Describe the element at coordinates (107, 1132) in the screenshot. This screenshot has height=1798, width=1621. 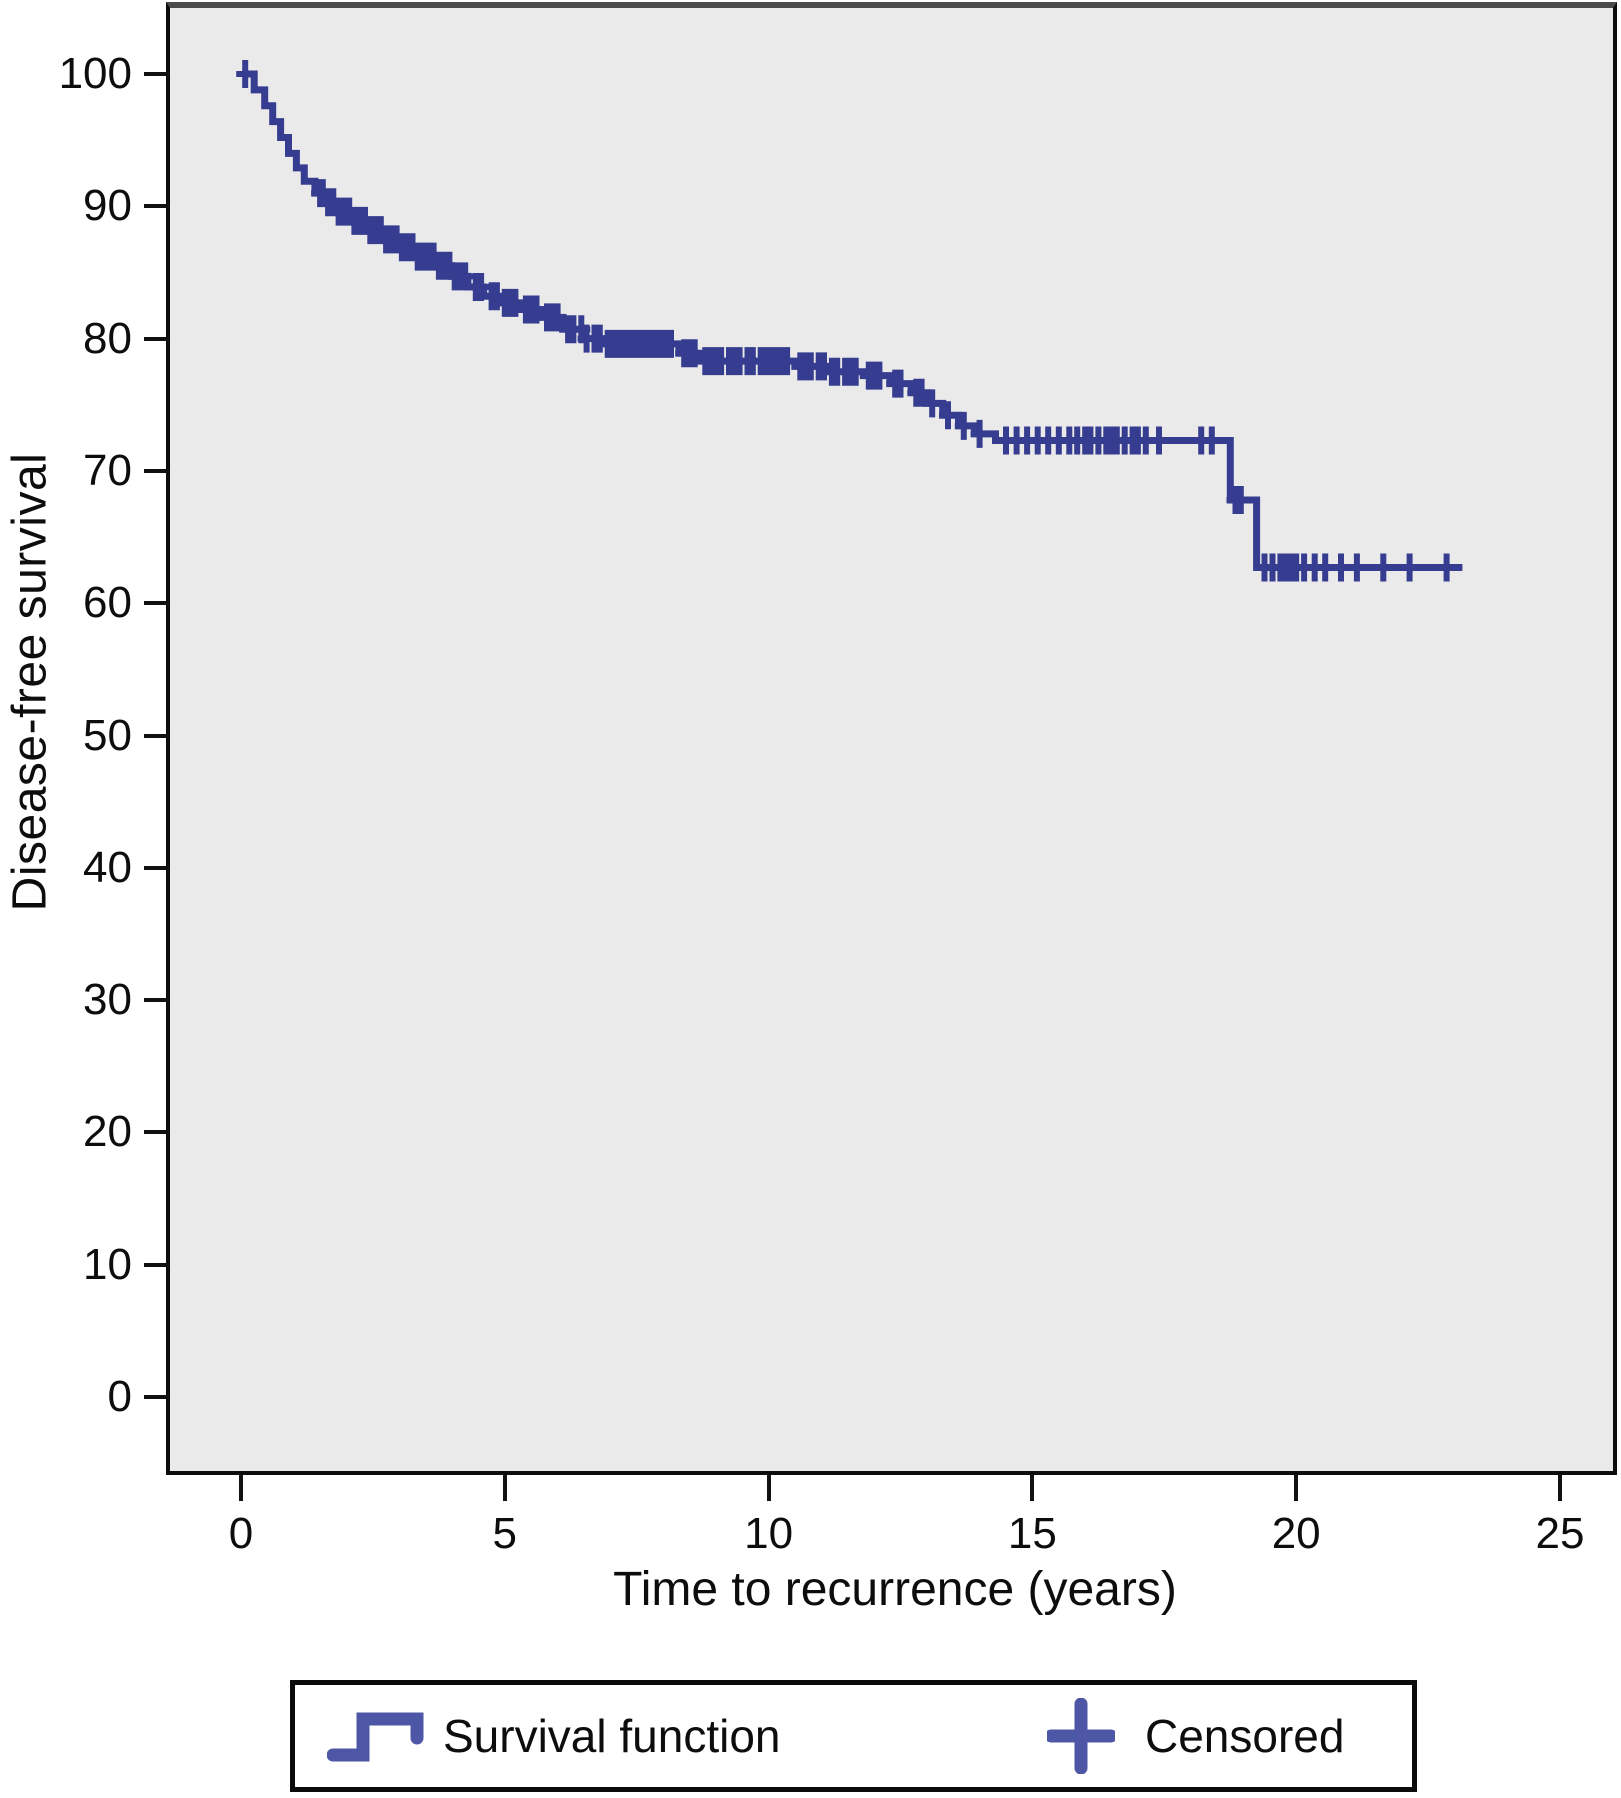
I see `y-tick-label-20: 20` at that location.